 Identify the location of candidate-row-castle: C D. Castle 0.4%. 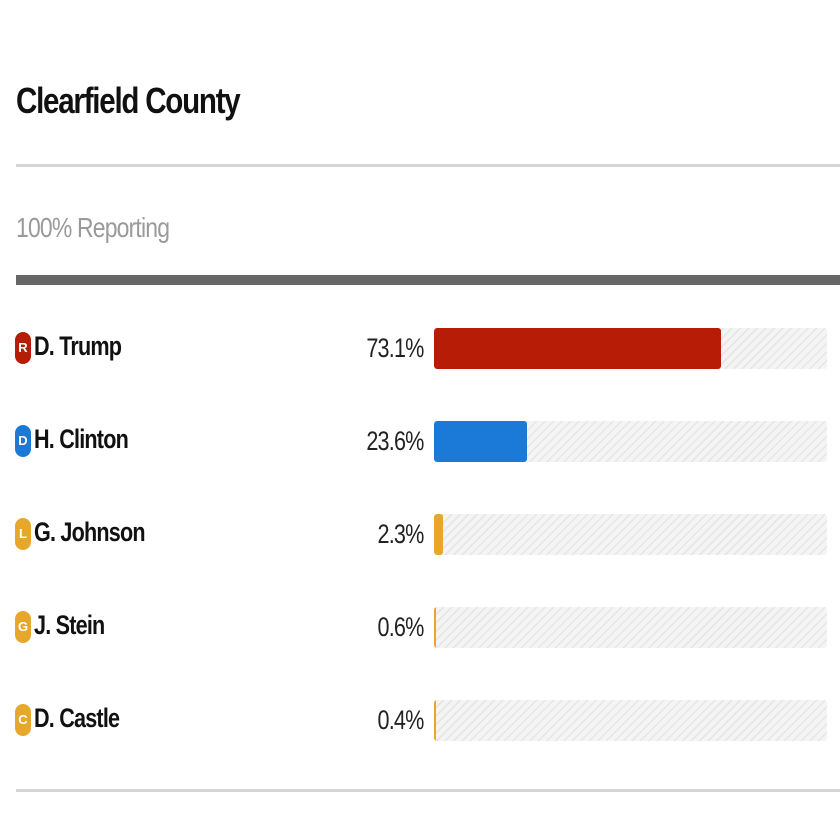
(420, 719).